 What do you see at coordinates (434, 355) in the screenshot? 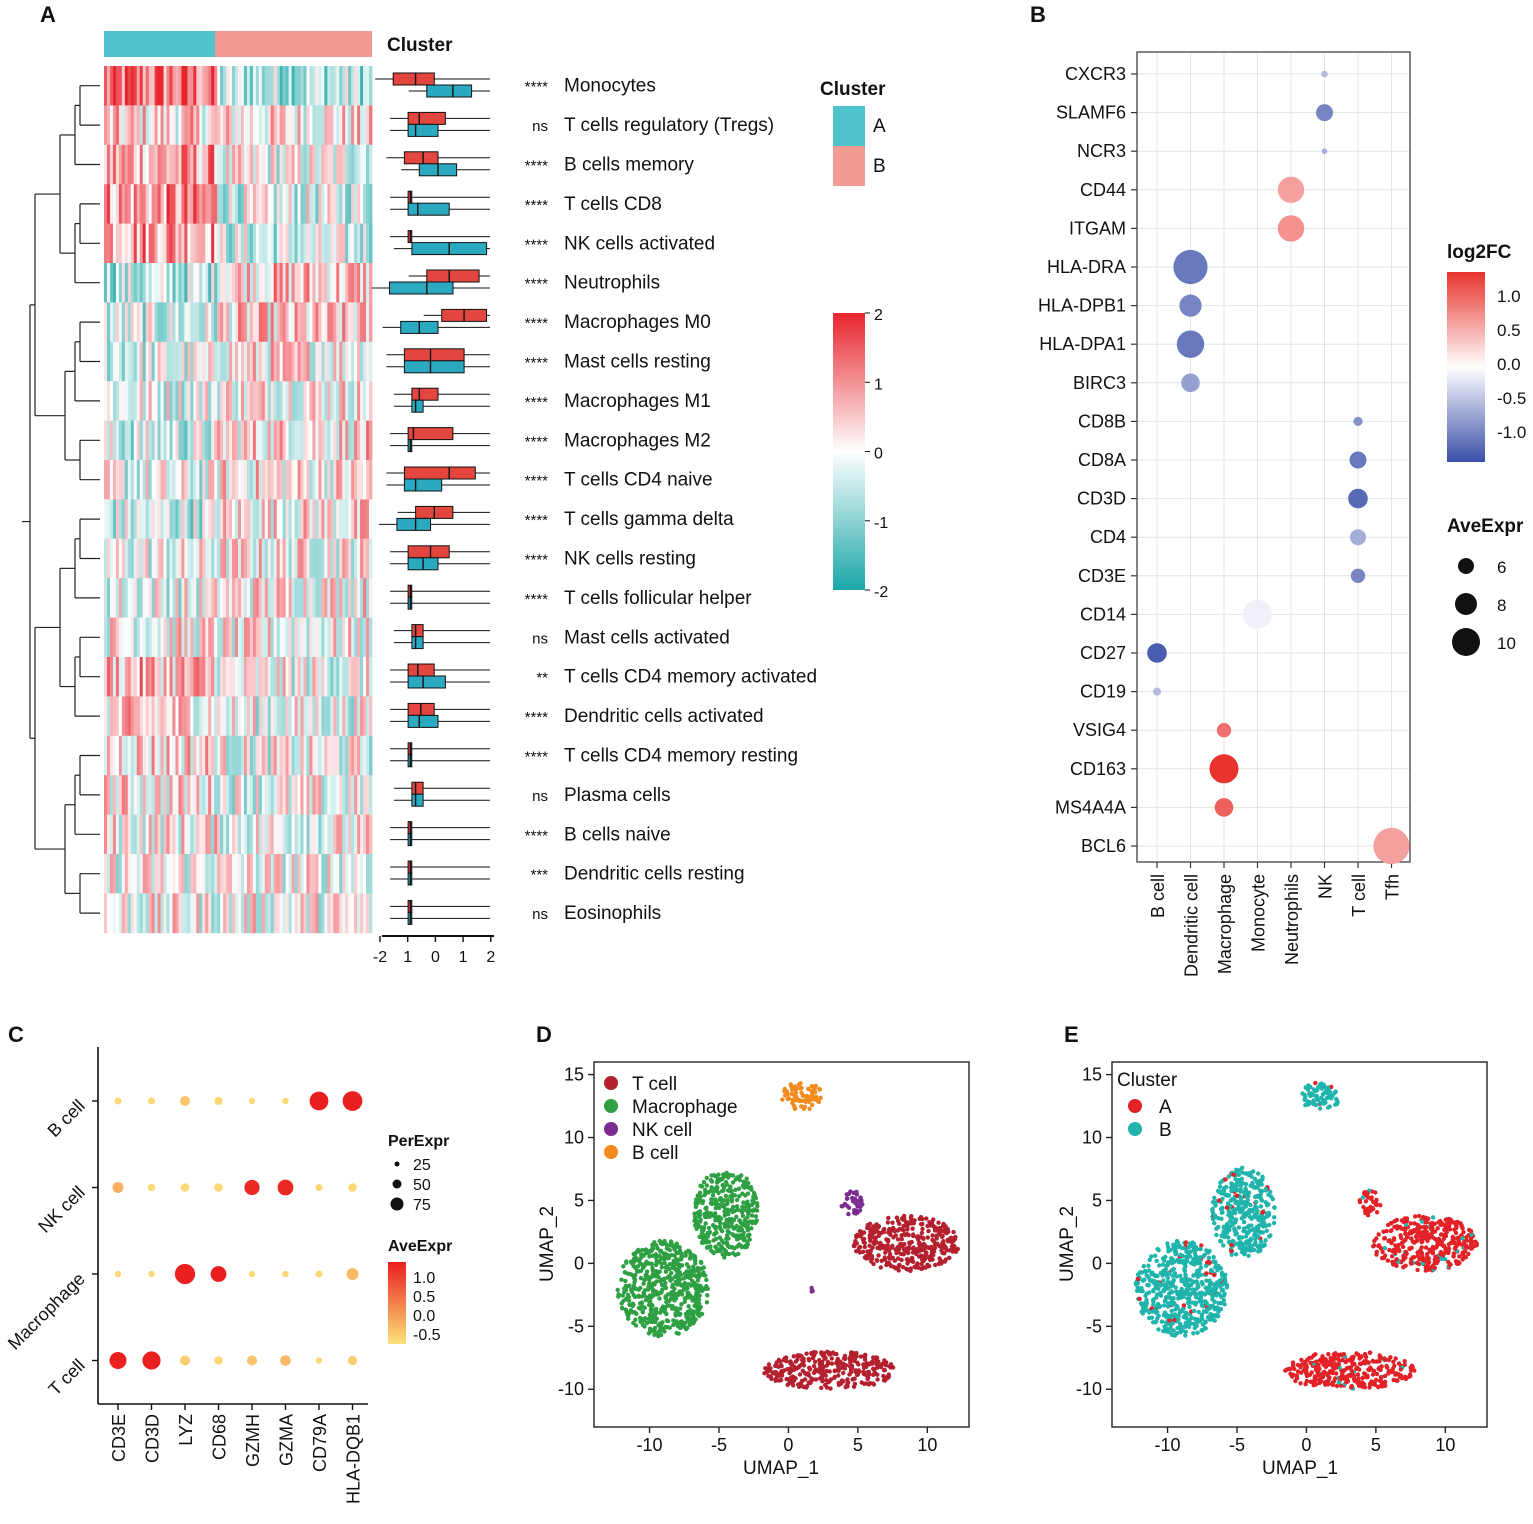
I see `box-b` at bounding box center [434, 355].